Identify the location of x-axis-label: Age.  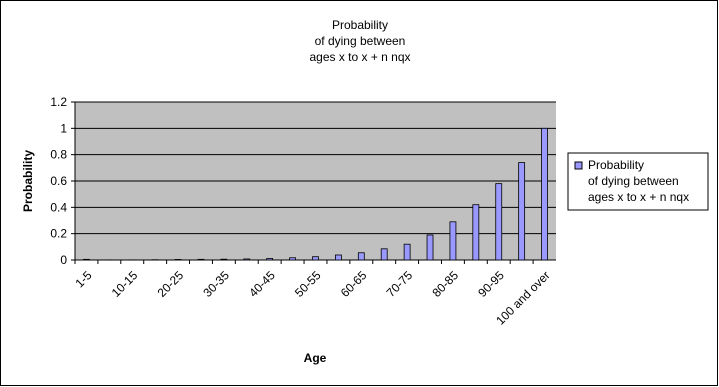
(315, 358).